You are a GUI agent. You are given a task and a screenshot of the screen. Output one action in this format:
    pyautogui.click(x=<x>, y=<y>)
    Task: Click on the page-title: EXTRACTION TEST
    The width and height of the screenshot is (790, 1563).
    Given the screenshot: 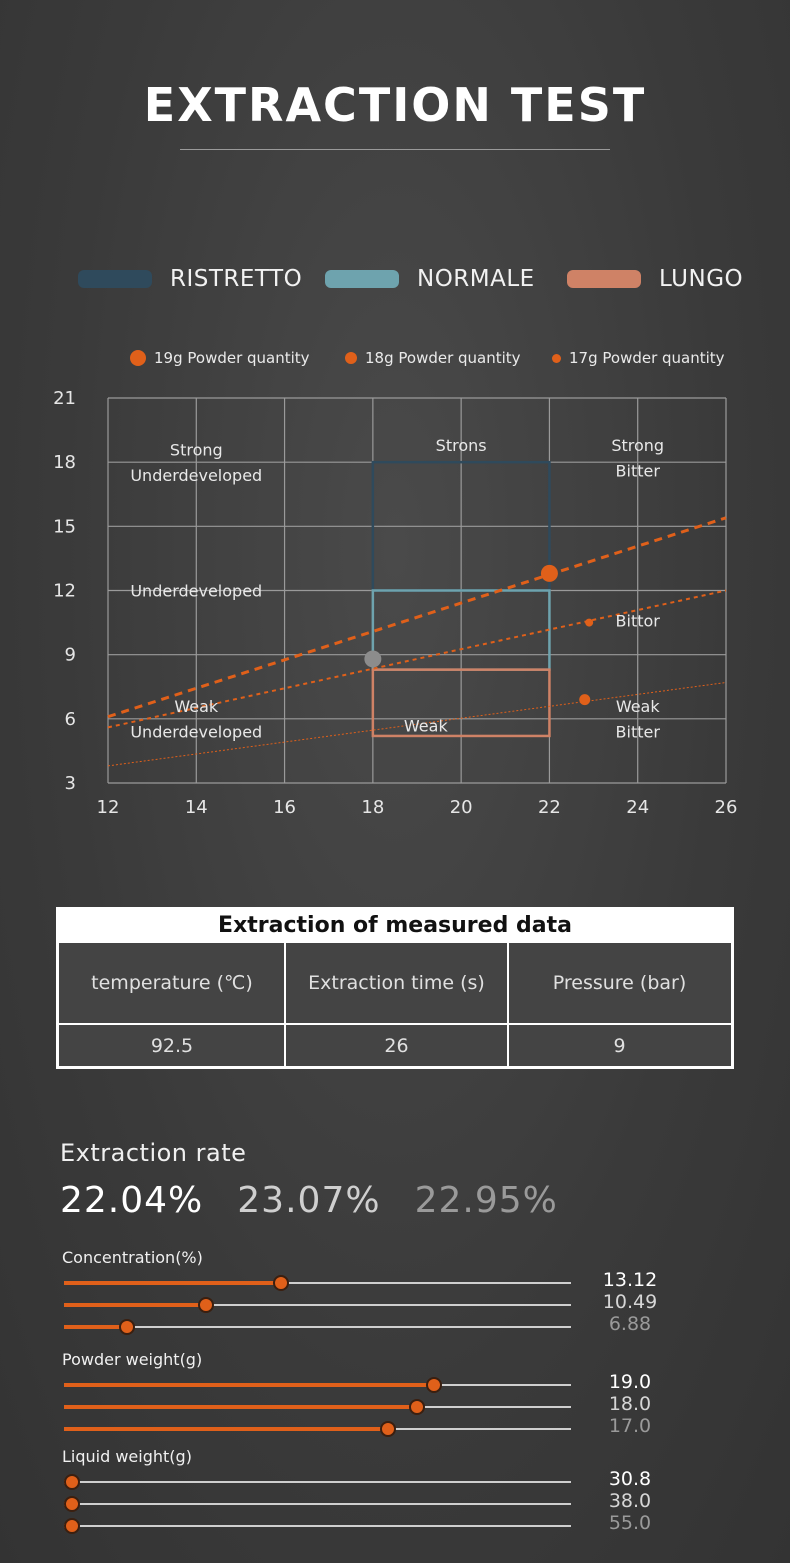 What is the action you would take?
    pyautogui.click(x=395, y=105)
    